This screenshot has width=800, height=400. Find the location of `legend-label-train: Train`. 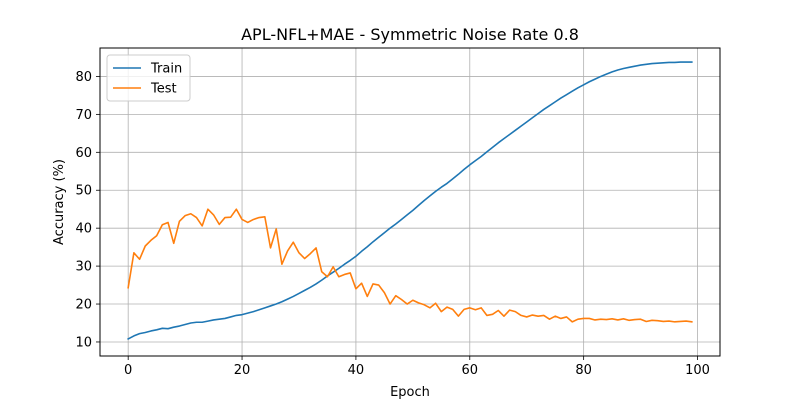

legend-label-train: Train is located at coordinates (166, 69).